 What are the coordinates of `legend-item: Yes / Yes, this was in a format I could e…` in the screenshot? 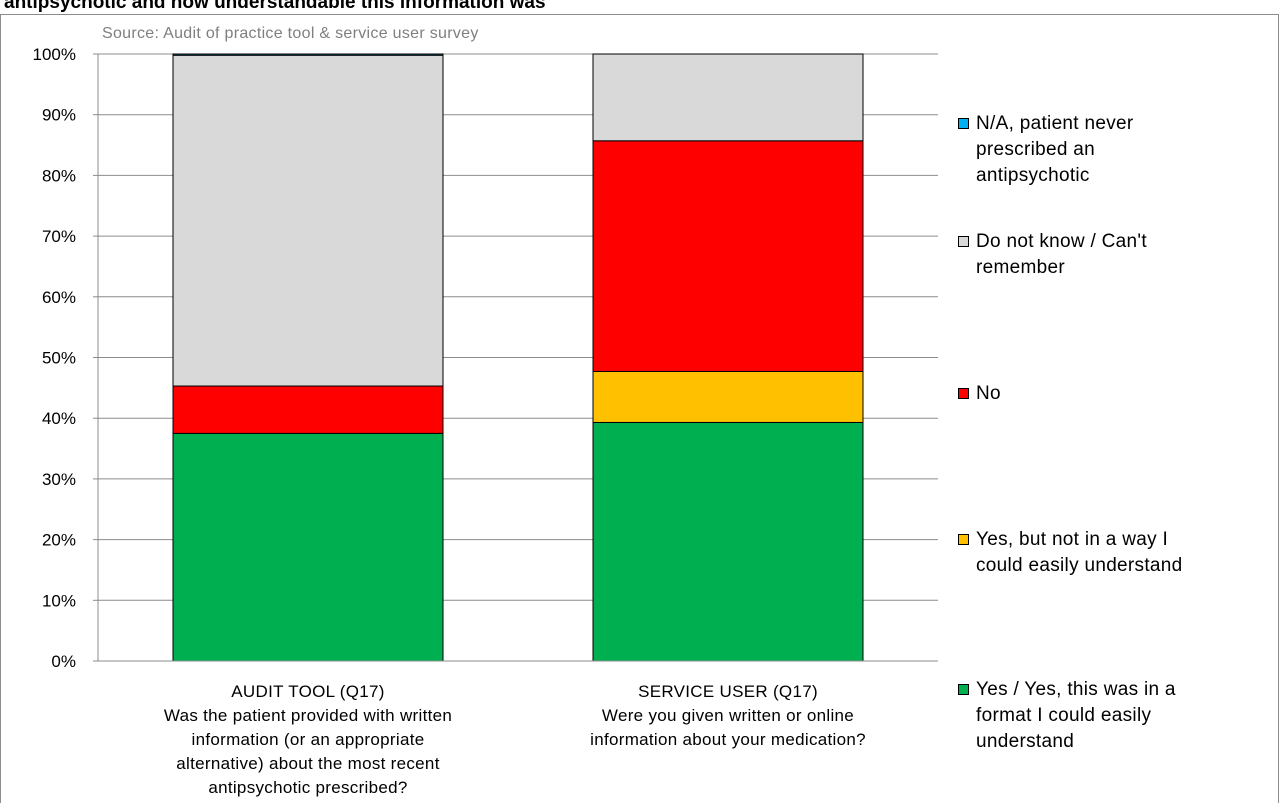 It's located at (1118, 716).